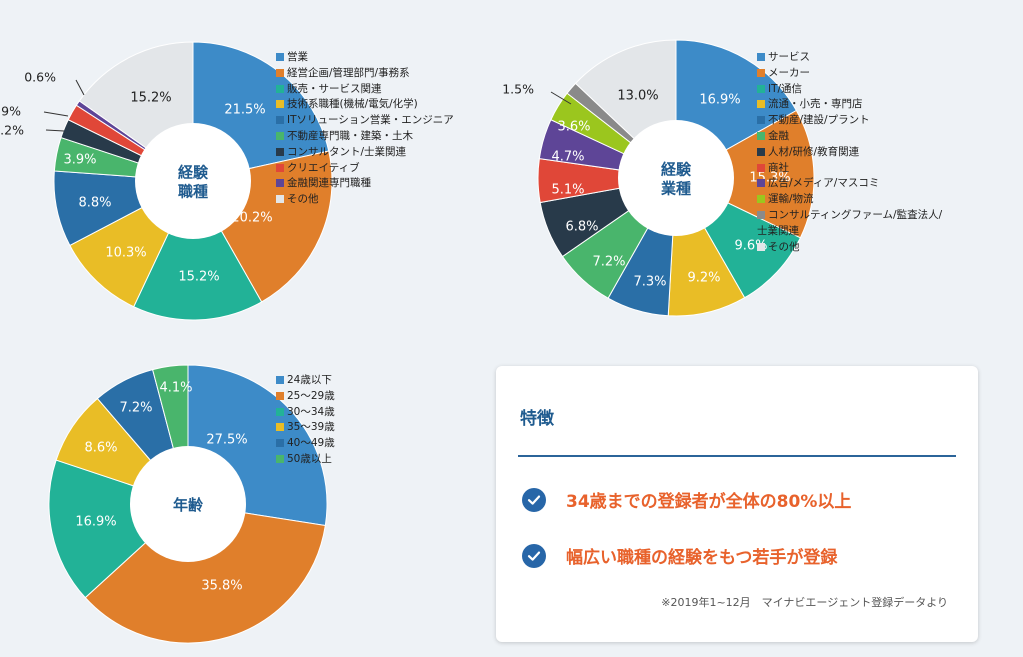  I want to click on legend-item: 金融関連専門職種, so click(365, 184).